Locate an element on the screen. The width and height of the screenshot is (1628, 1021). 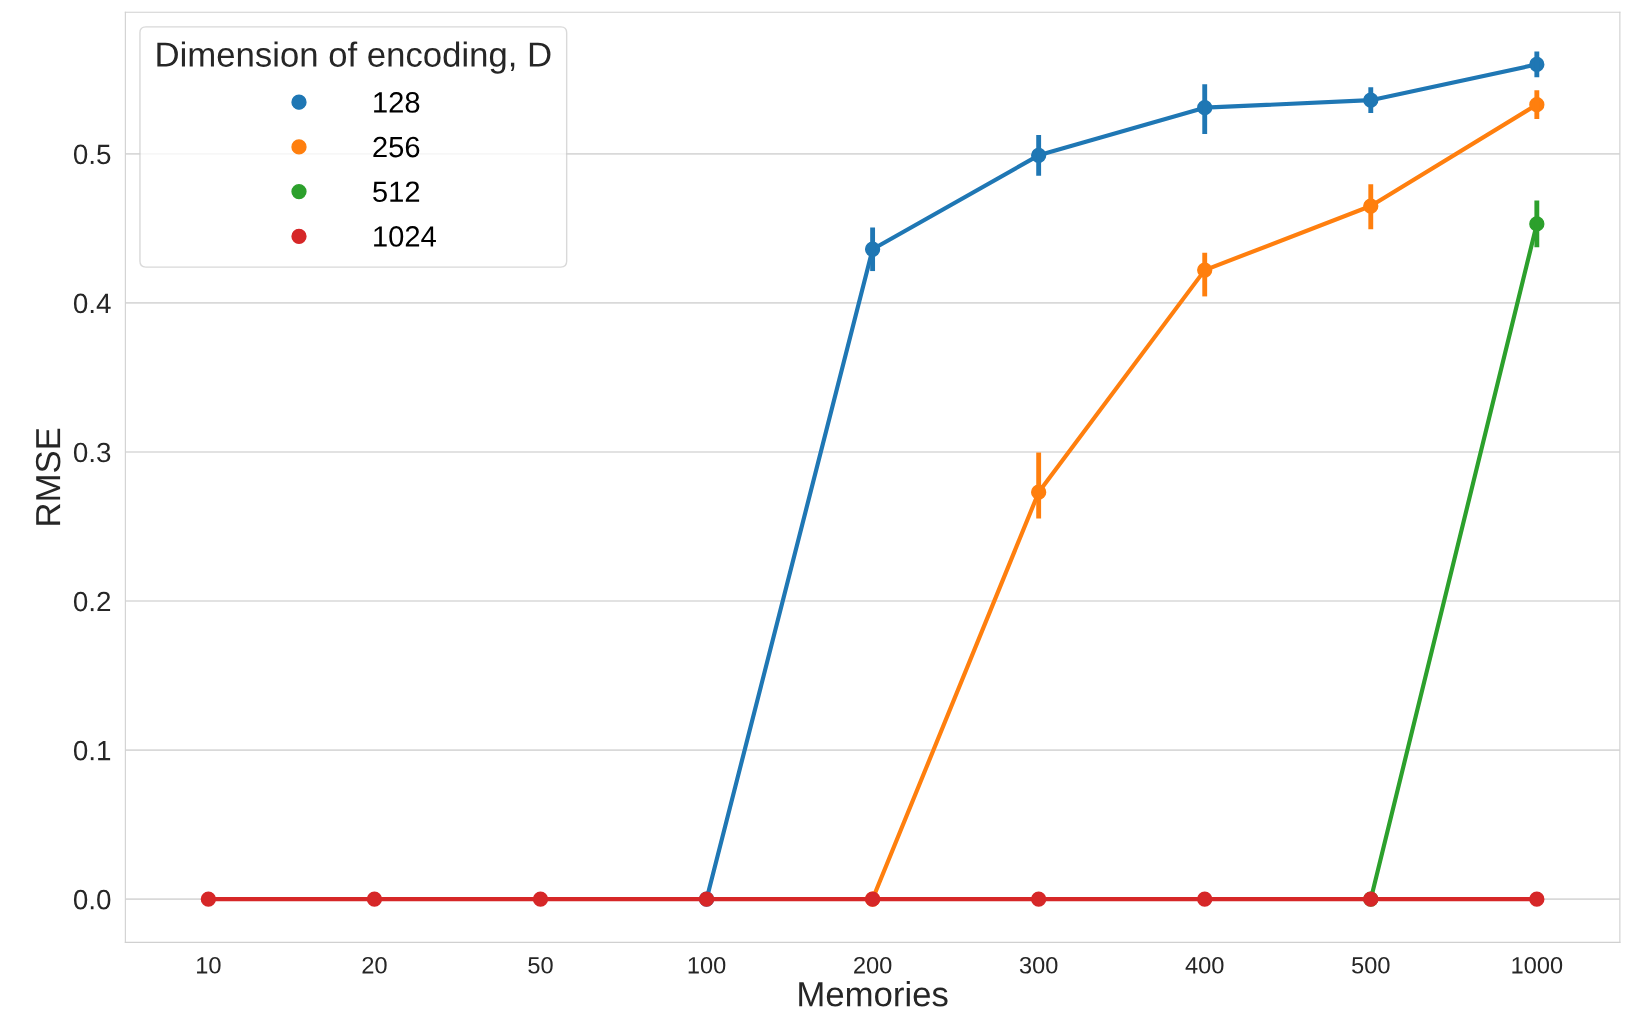
y-tick-label: 0.0 is located at coordinates (92, 899).